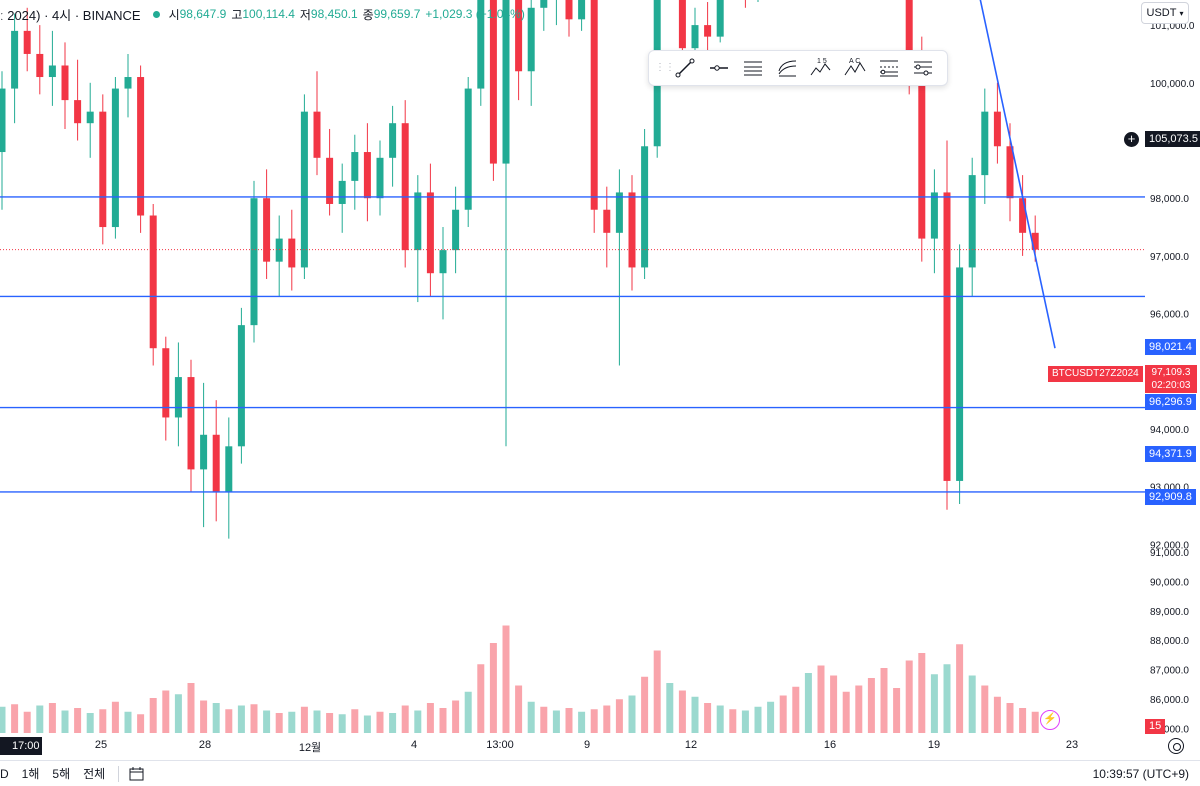 Image resolution: width=1200 pixels, height=786 pixels. What do you see at coordinates (1170, 347) in the screenshot?
I see `level-tag-98021: 98,021.4` at bounding box center [1170, 347].